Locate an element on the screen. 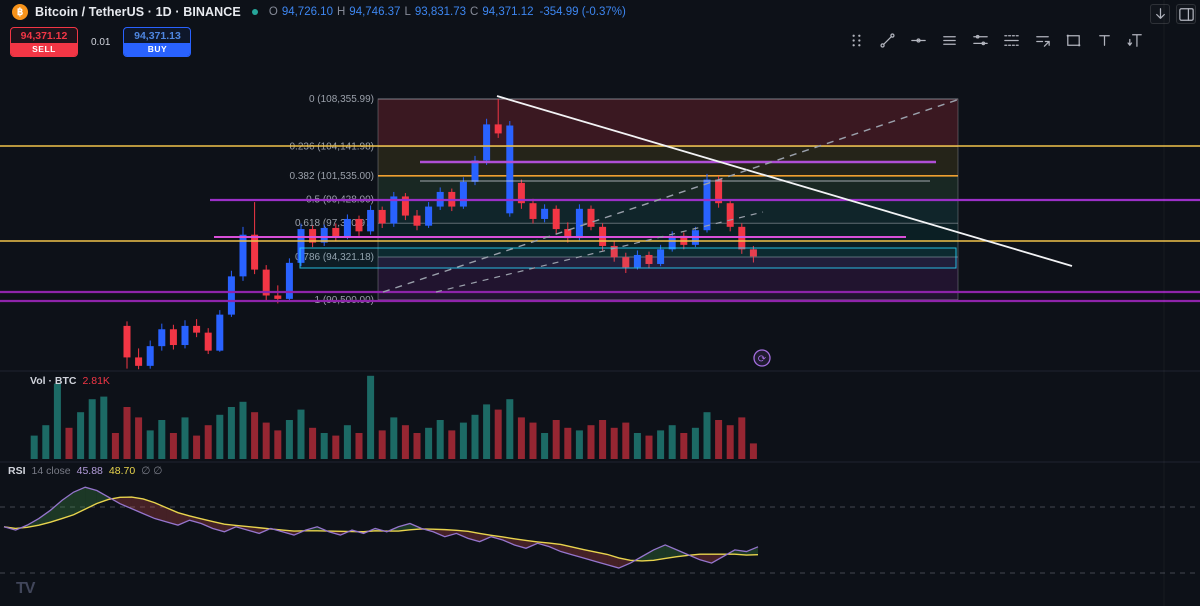 This screenshot has width=1200, height=606. sell-button: 94,371.12 SELL is located at coordinates (44, 42).